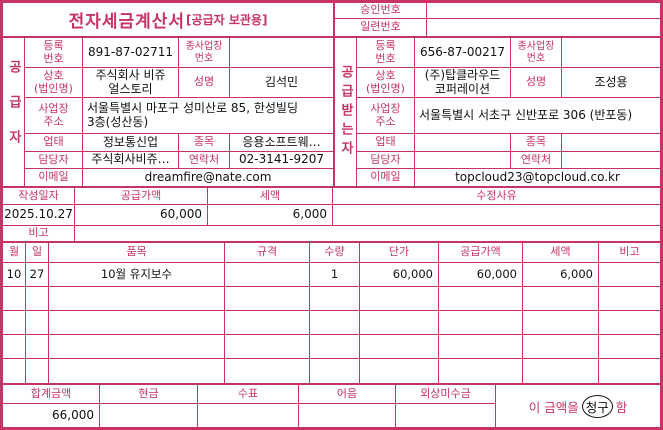 Image resolution: width=663 pixels, height=430 pixels. I want to click on recipient-biztype-value, so click(463, 143).